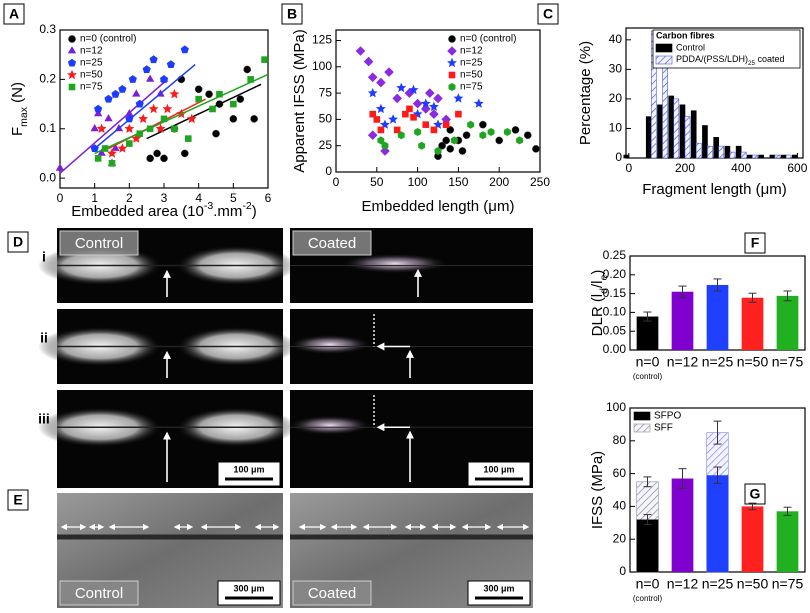  I want to click on x-axis-label-part: m), so click(506, 206).